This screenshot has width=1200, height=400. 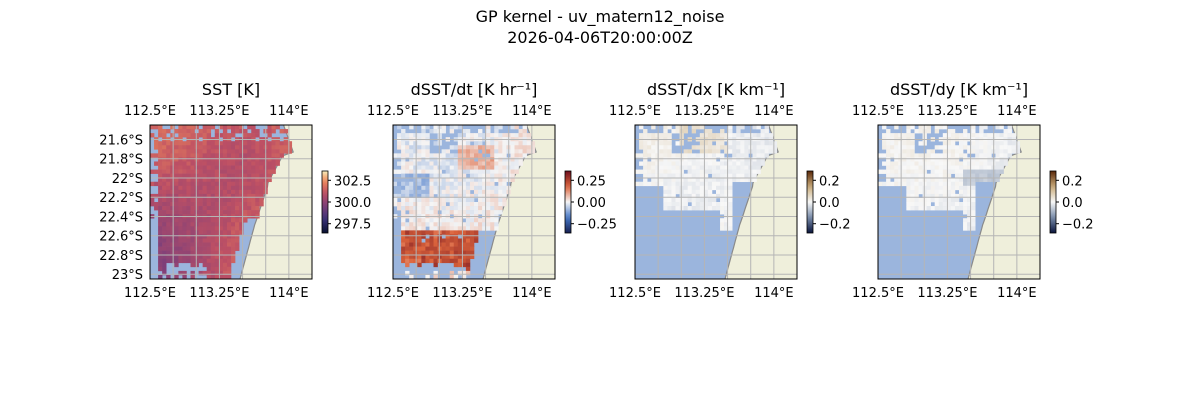 What do you see at coordinates (121, 198) in the screenshot?
I see `y-tick-label: 22.2°S` at bounding box center [121, 198].